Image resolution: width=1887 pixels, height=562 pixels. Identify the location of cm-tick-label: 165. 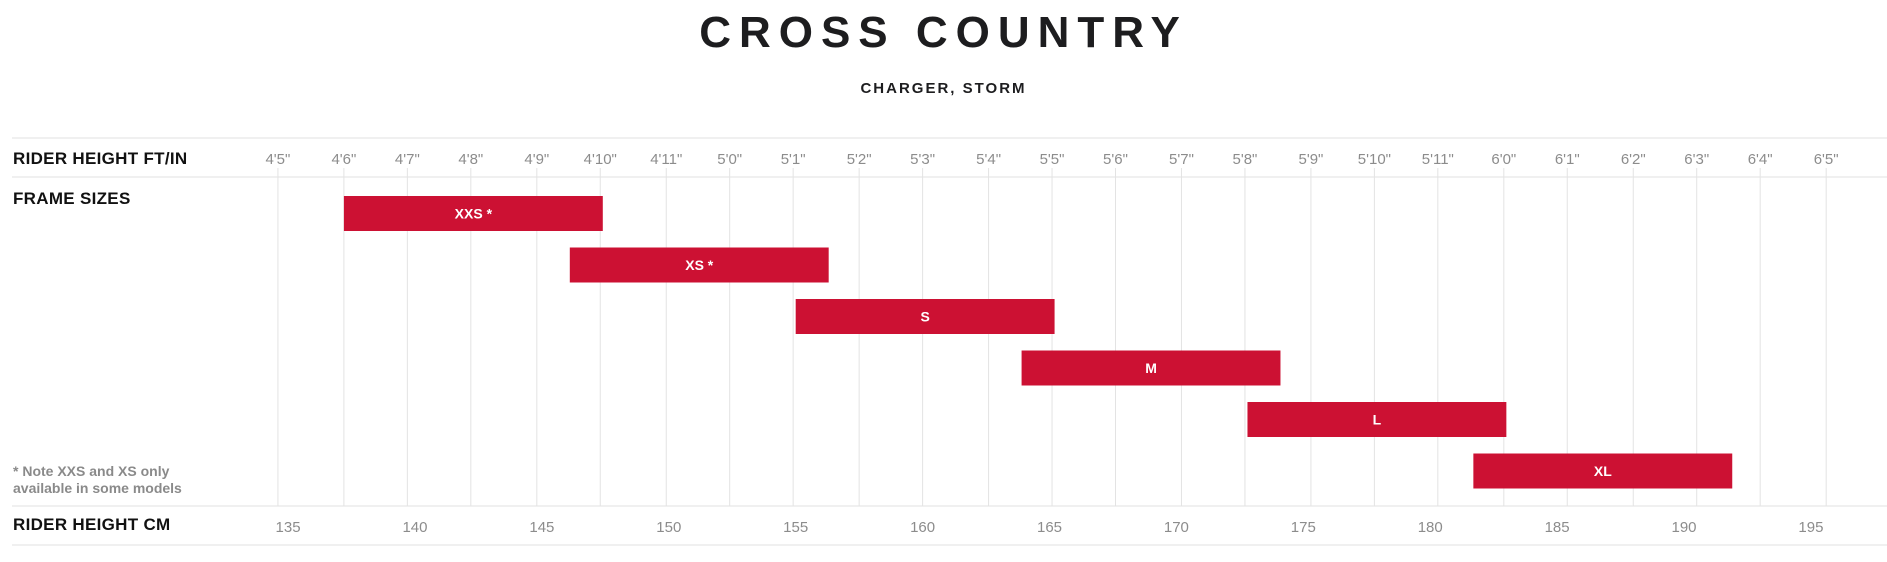
(1049, 527).